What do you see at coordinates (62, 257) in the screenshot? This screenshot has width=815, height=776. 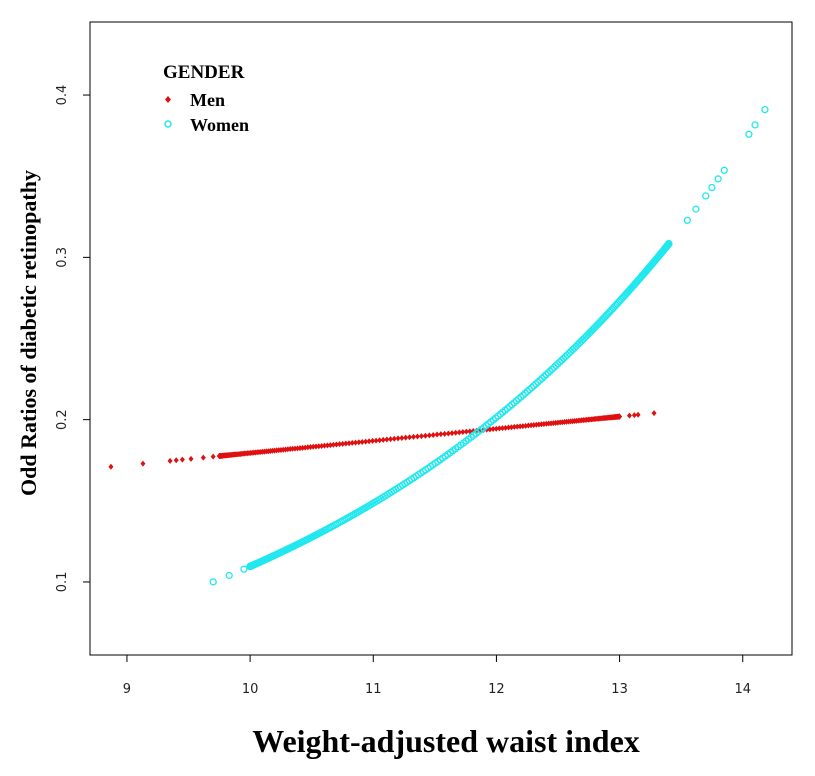 I see `y-tick-label: 0.3` at bounding box center [62, 257].